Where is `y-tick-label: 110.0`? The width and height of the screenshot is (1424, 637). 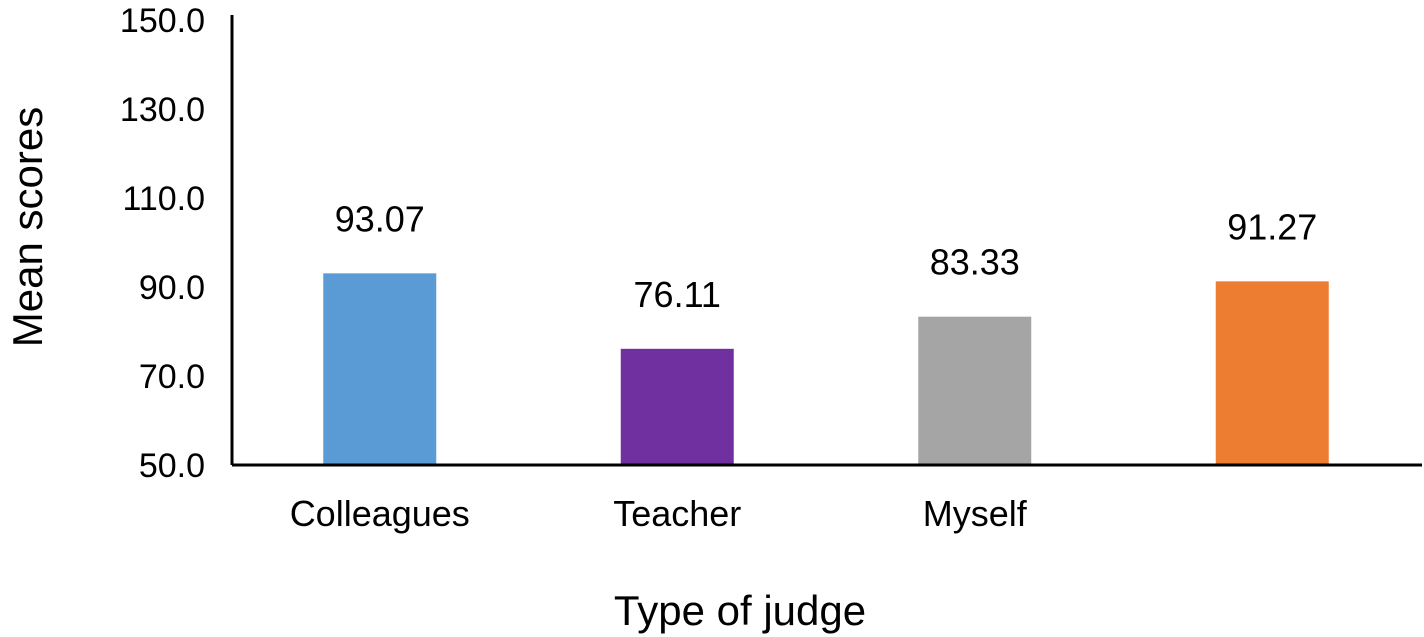
y-tick-label: 110.0 is located at coordinates (163, 199).